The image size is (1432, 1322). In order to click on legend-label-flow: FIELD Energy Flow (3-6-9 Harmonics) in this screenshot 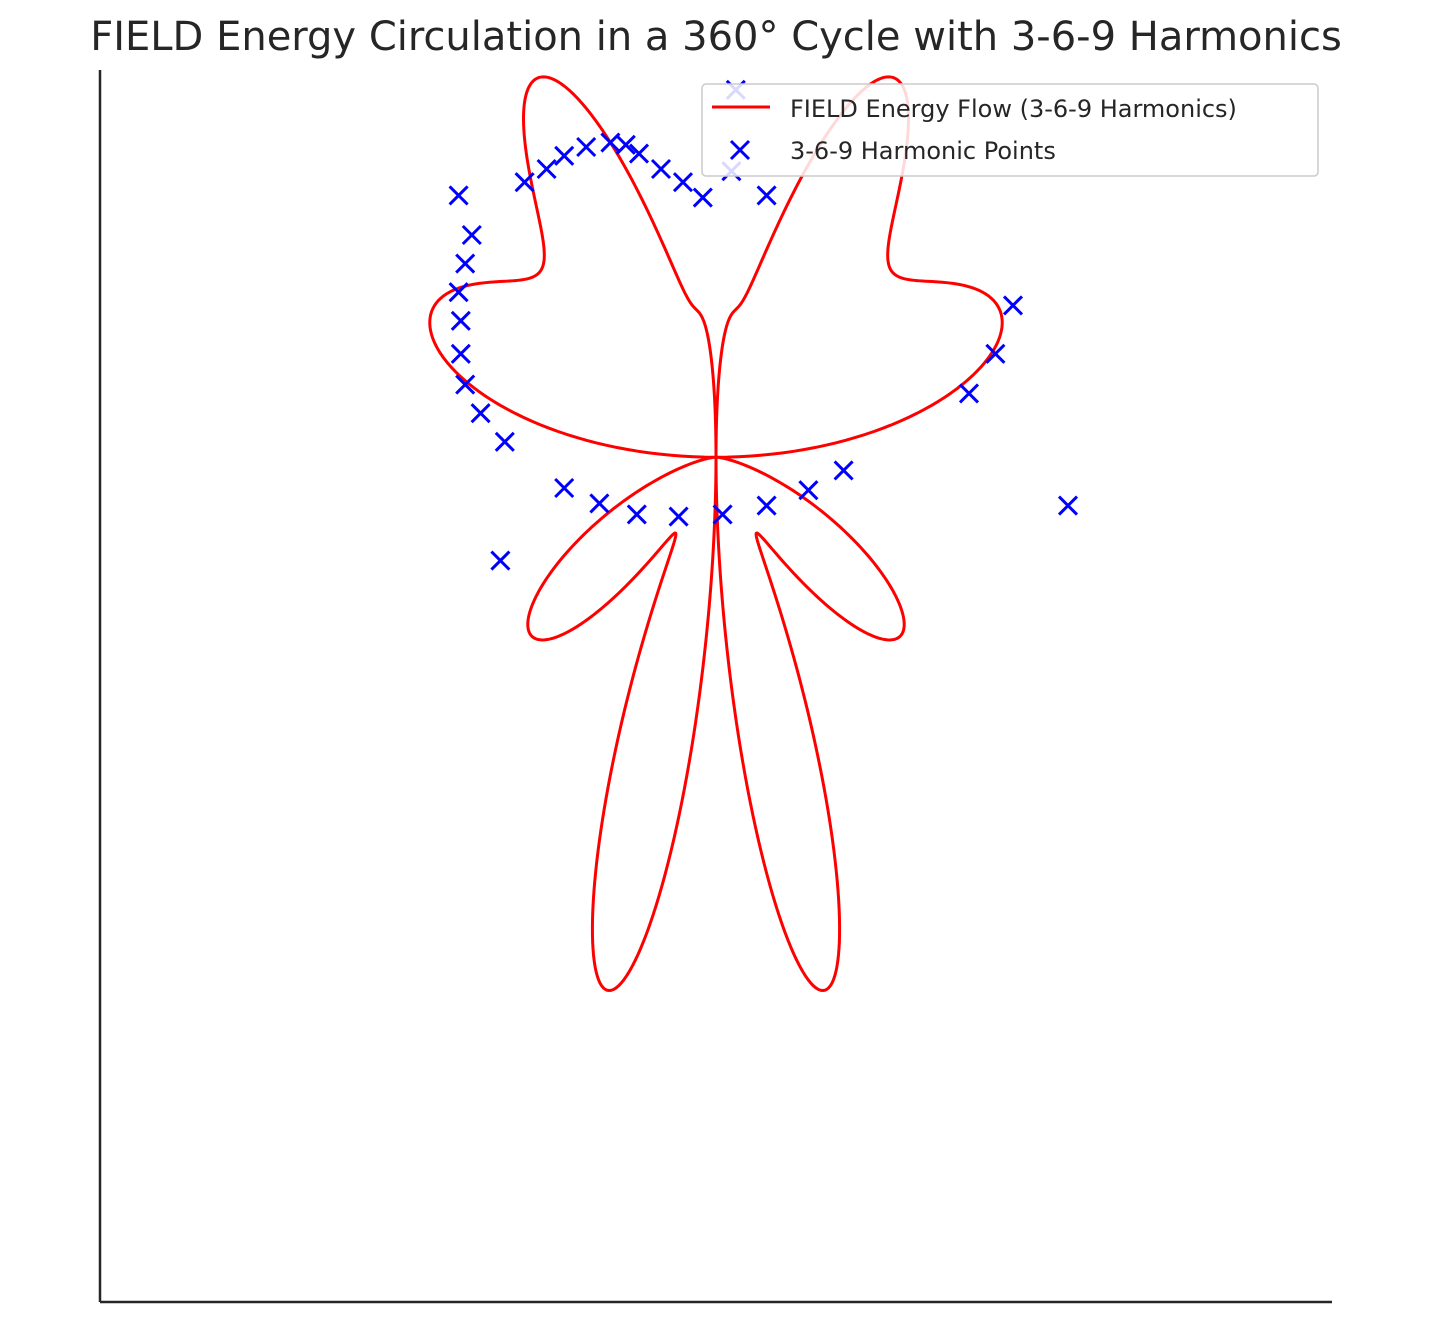, I will do `click(1013, 109)`.